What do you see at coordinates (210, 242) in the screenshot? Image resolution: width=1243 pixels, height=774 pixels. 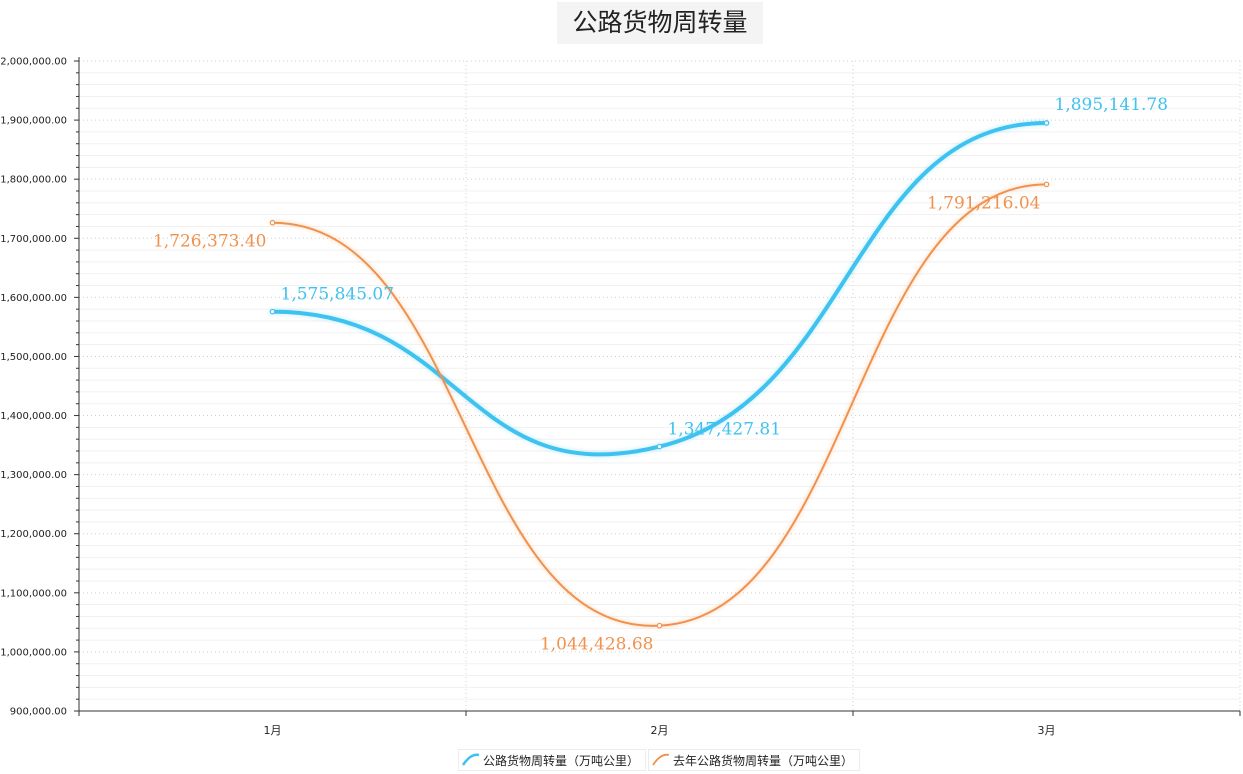 I see `data-label: 1,726,373.40` at bounding box center [210, 242].